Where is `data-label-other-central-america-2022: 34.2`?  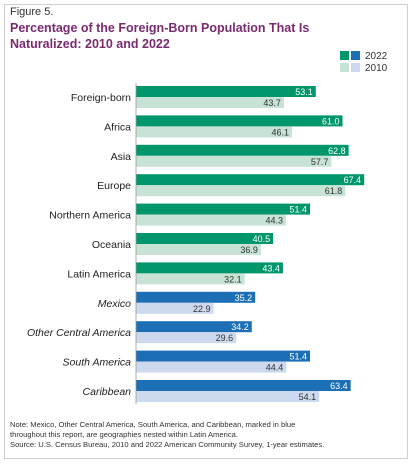 data-label-other-central-america-2022: 34.2 is located at coordinates (240, 327).